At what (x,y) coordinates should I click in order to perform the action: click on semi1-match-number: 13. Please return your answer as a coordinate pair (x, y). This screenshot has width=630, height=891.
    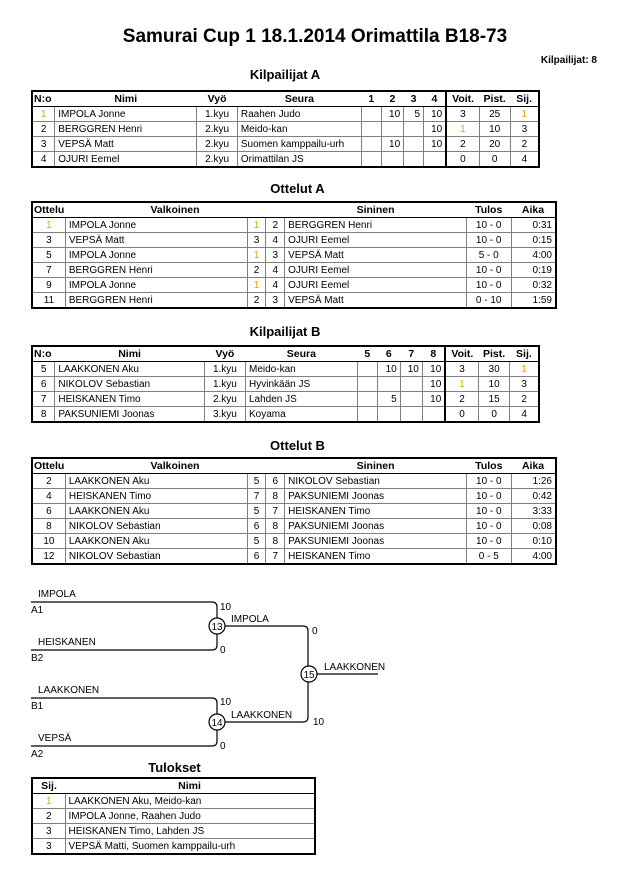
    Looking at the image, I should click on (217, 627).